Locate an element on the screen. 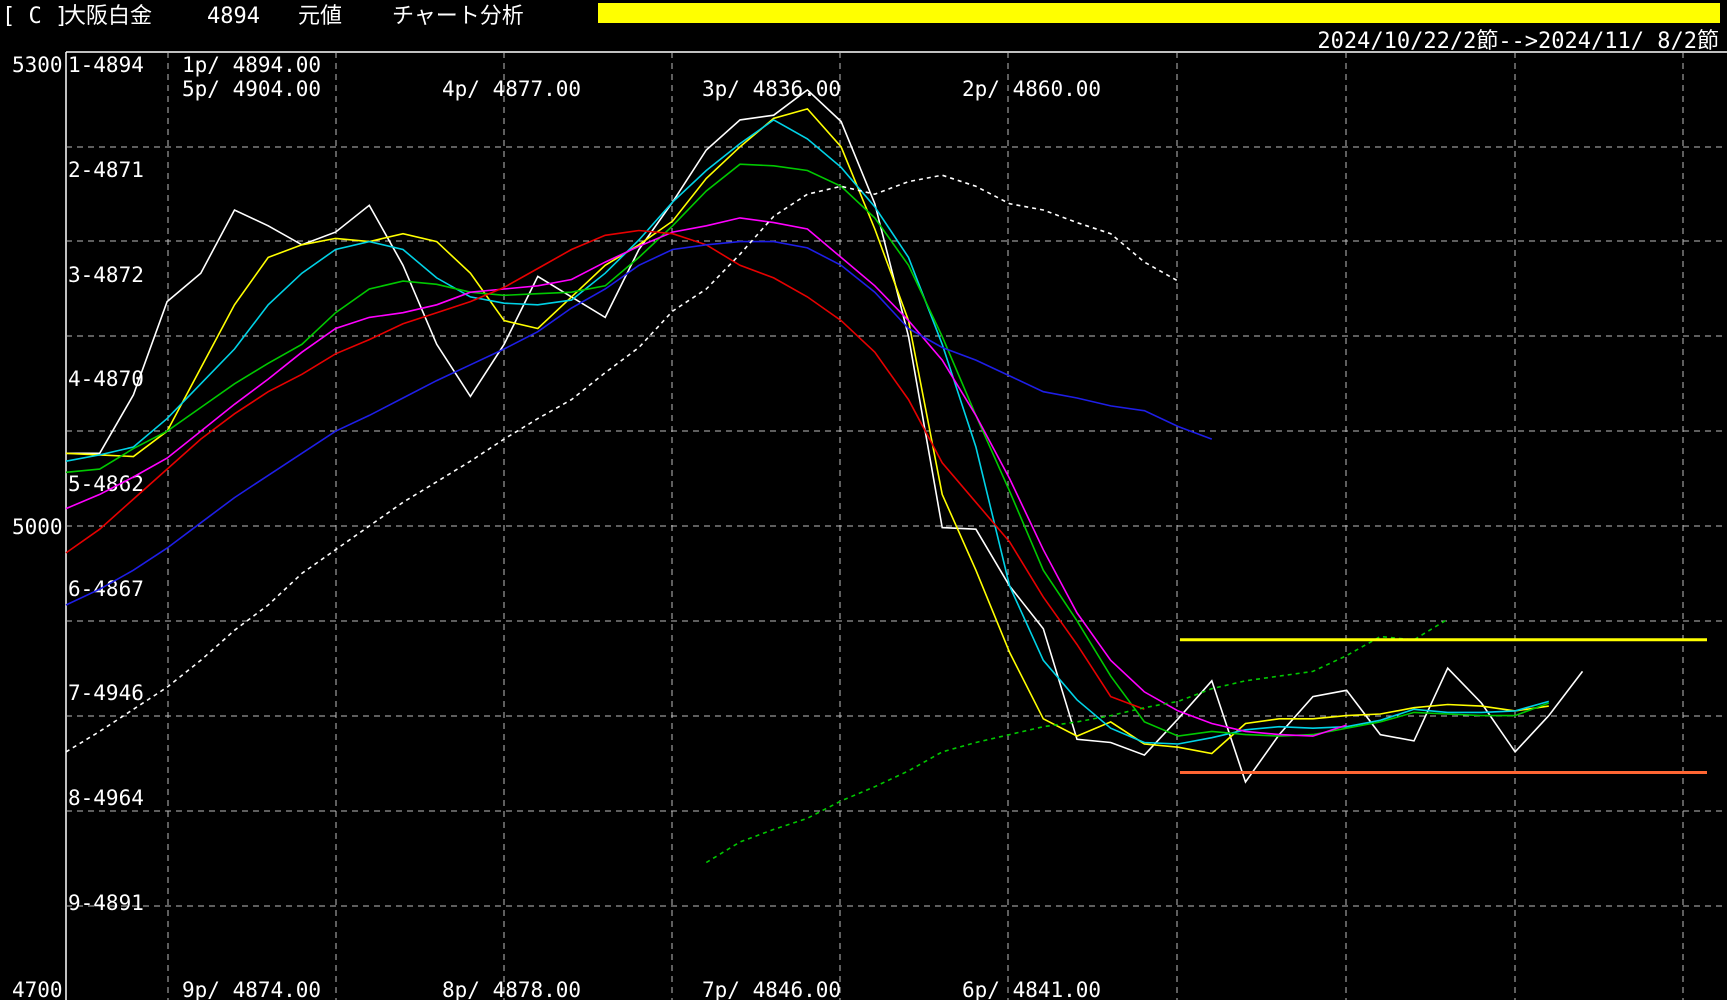 This screenshot has width=1727, height=1000. date-range-label: 2024/10/22/2節-->2024/11/ 8/2節 is located at coordinates (1518, 41).